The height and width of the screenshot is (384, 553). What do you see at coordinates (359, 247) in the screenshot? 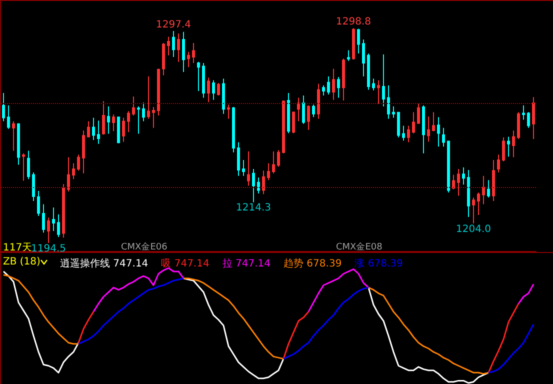
I see `annotation: CMX金E08` at bounding box center [359, 247].